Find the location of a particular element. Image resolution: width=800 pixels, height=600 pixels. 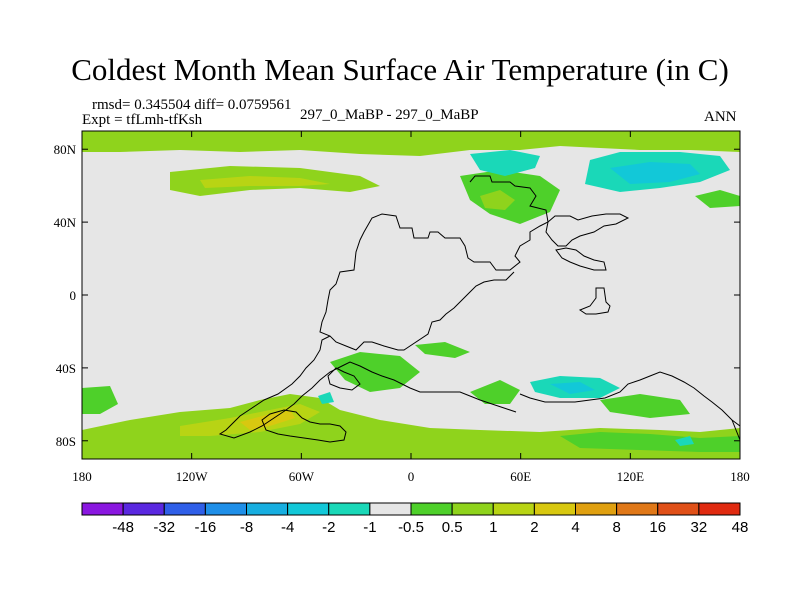

x-tick-label: 120W is located at coordinates (192, 476).